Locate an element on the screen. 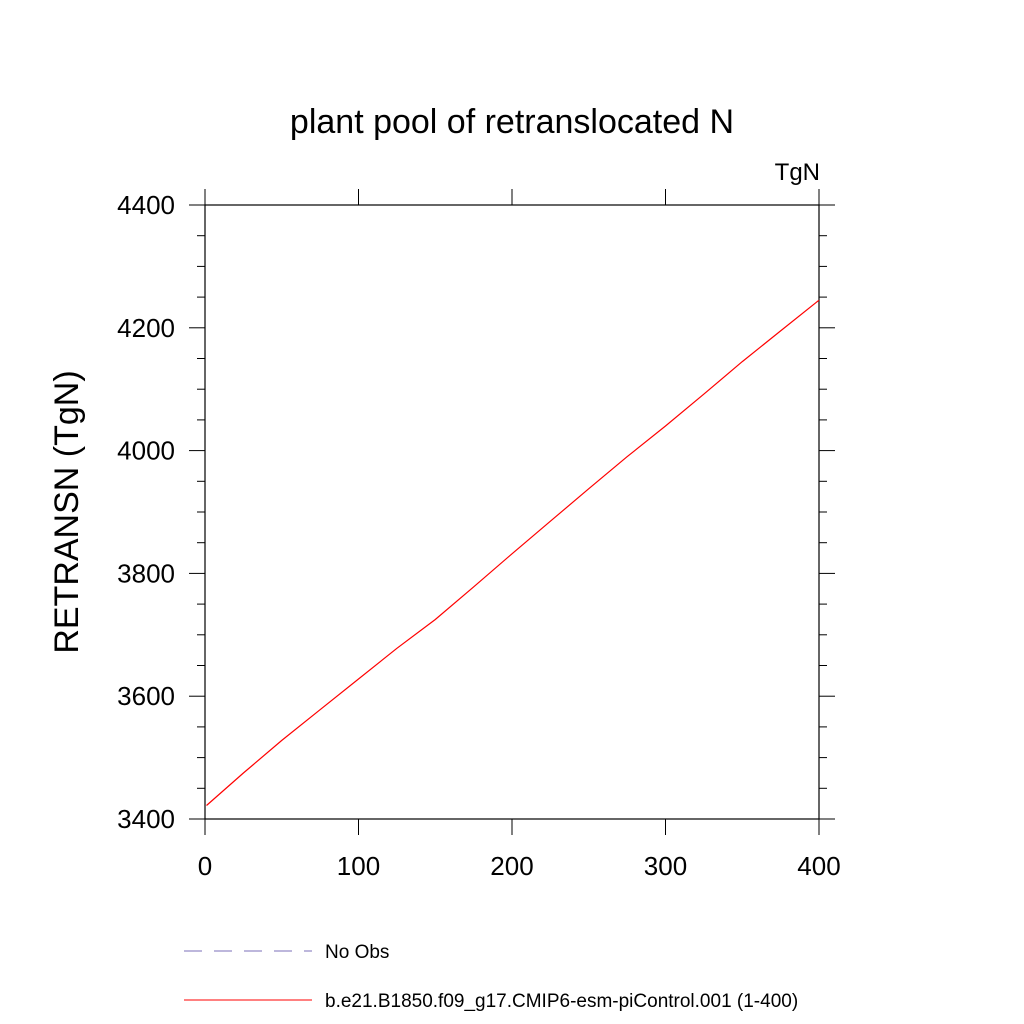 The height and width of the screenshot is (1024, 1024). y-tick-label: 4000 is located at coordinates (146, 451).